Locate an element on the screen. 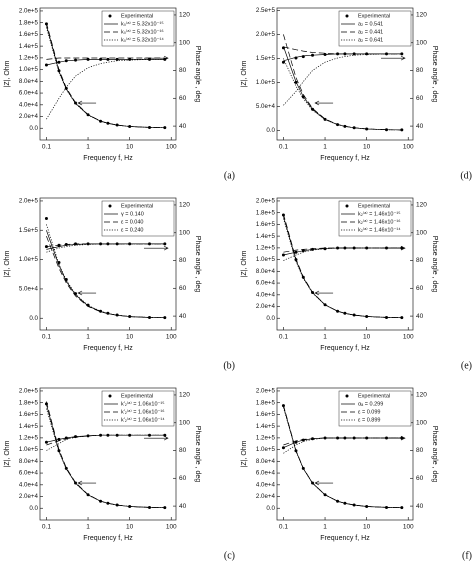  panel-label: (e) is located at coordinates (466, 365).